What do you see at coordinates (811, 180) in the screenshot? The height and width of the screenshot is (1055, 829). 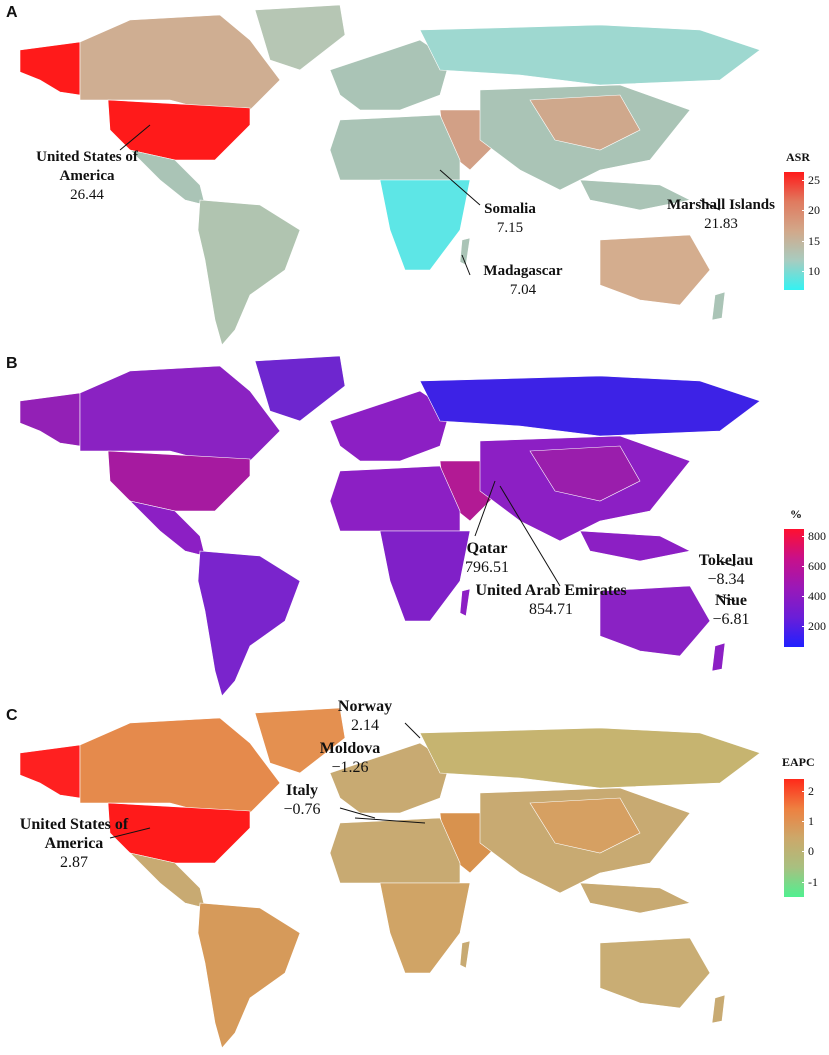 I see `legend-tick: 25` at bounding box center [811, 180].